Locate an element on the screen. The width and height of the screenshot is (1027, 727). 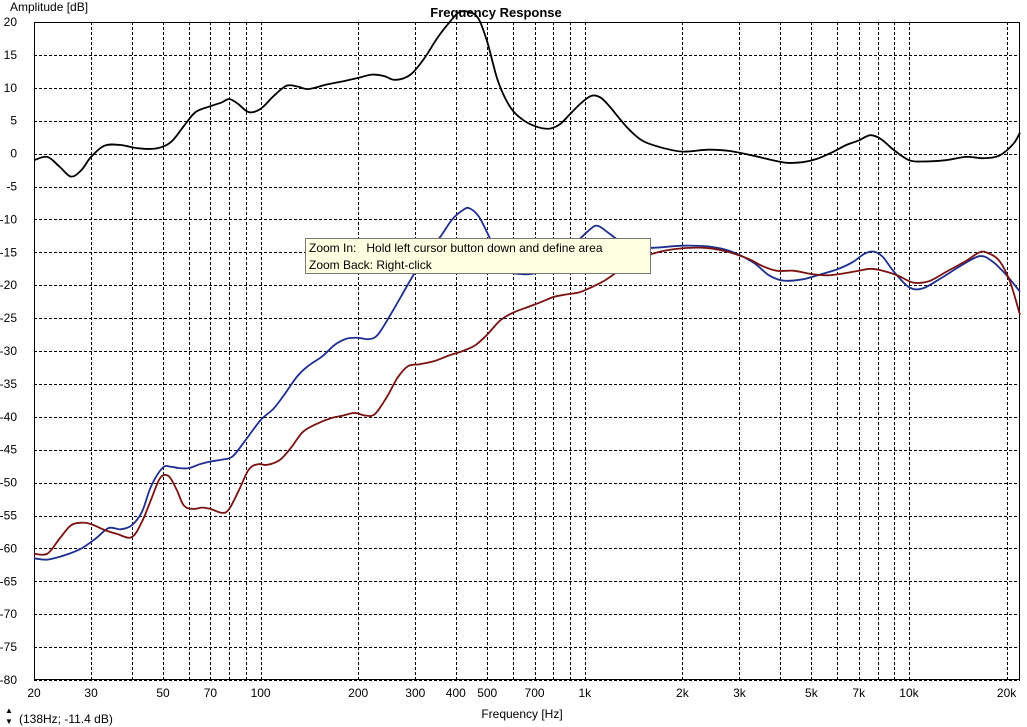
y-tick-label: 20 is located at coordinates (11, 22).